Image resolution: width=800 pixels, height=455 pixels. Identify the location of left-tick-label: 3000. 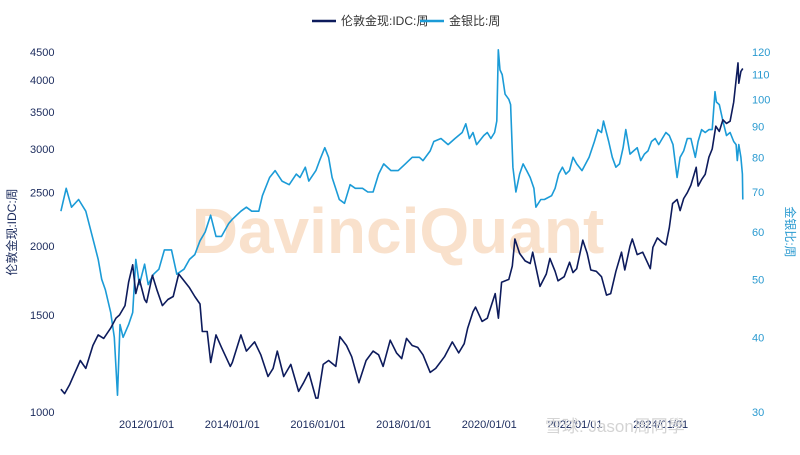
(42, 150).